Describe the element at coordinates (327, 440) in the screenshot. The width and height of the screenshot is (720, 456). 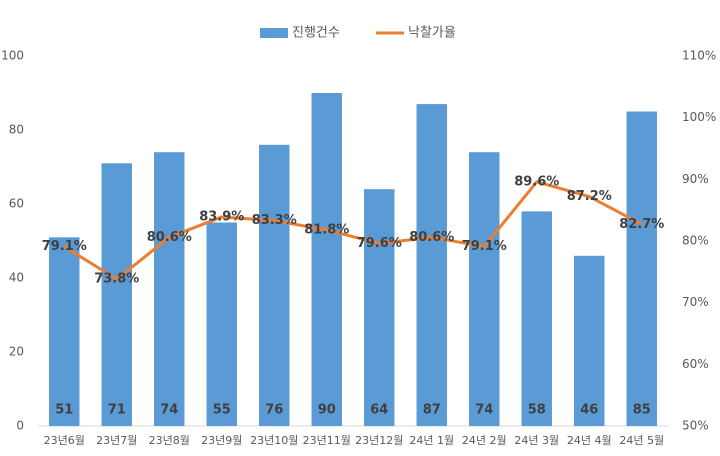
I see `x-tick-label: 23년11월` at that location.